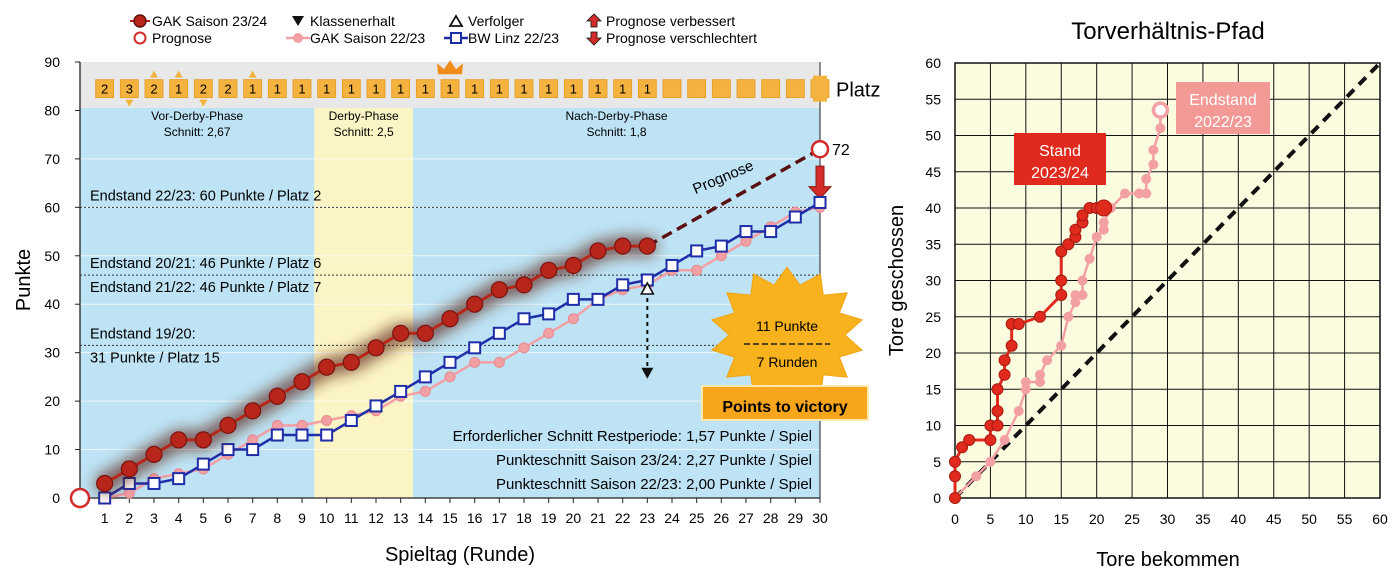 The image size is (1400, 582). Describe the element at coordinates (933, 172) in the screenshot. I see `y-tick-label: 45` at that location.